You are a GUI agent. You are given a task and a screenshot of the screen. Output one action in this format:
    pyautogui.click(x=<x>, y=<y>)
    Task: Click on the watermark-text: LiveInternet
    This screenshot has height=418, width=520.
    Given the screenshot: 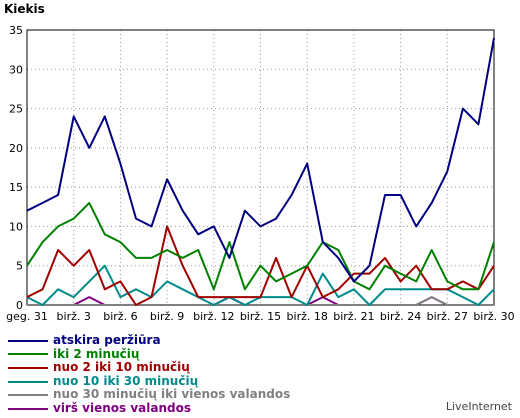 What is the action you would take?
    pyautogui.click(x=478, y=406)
    